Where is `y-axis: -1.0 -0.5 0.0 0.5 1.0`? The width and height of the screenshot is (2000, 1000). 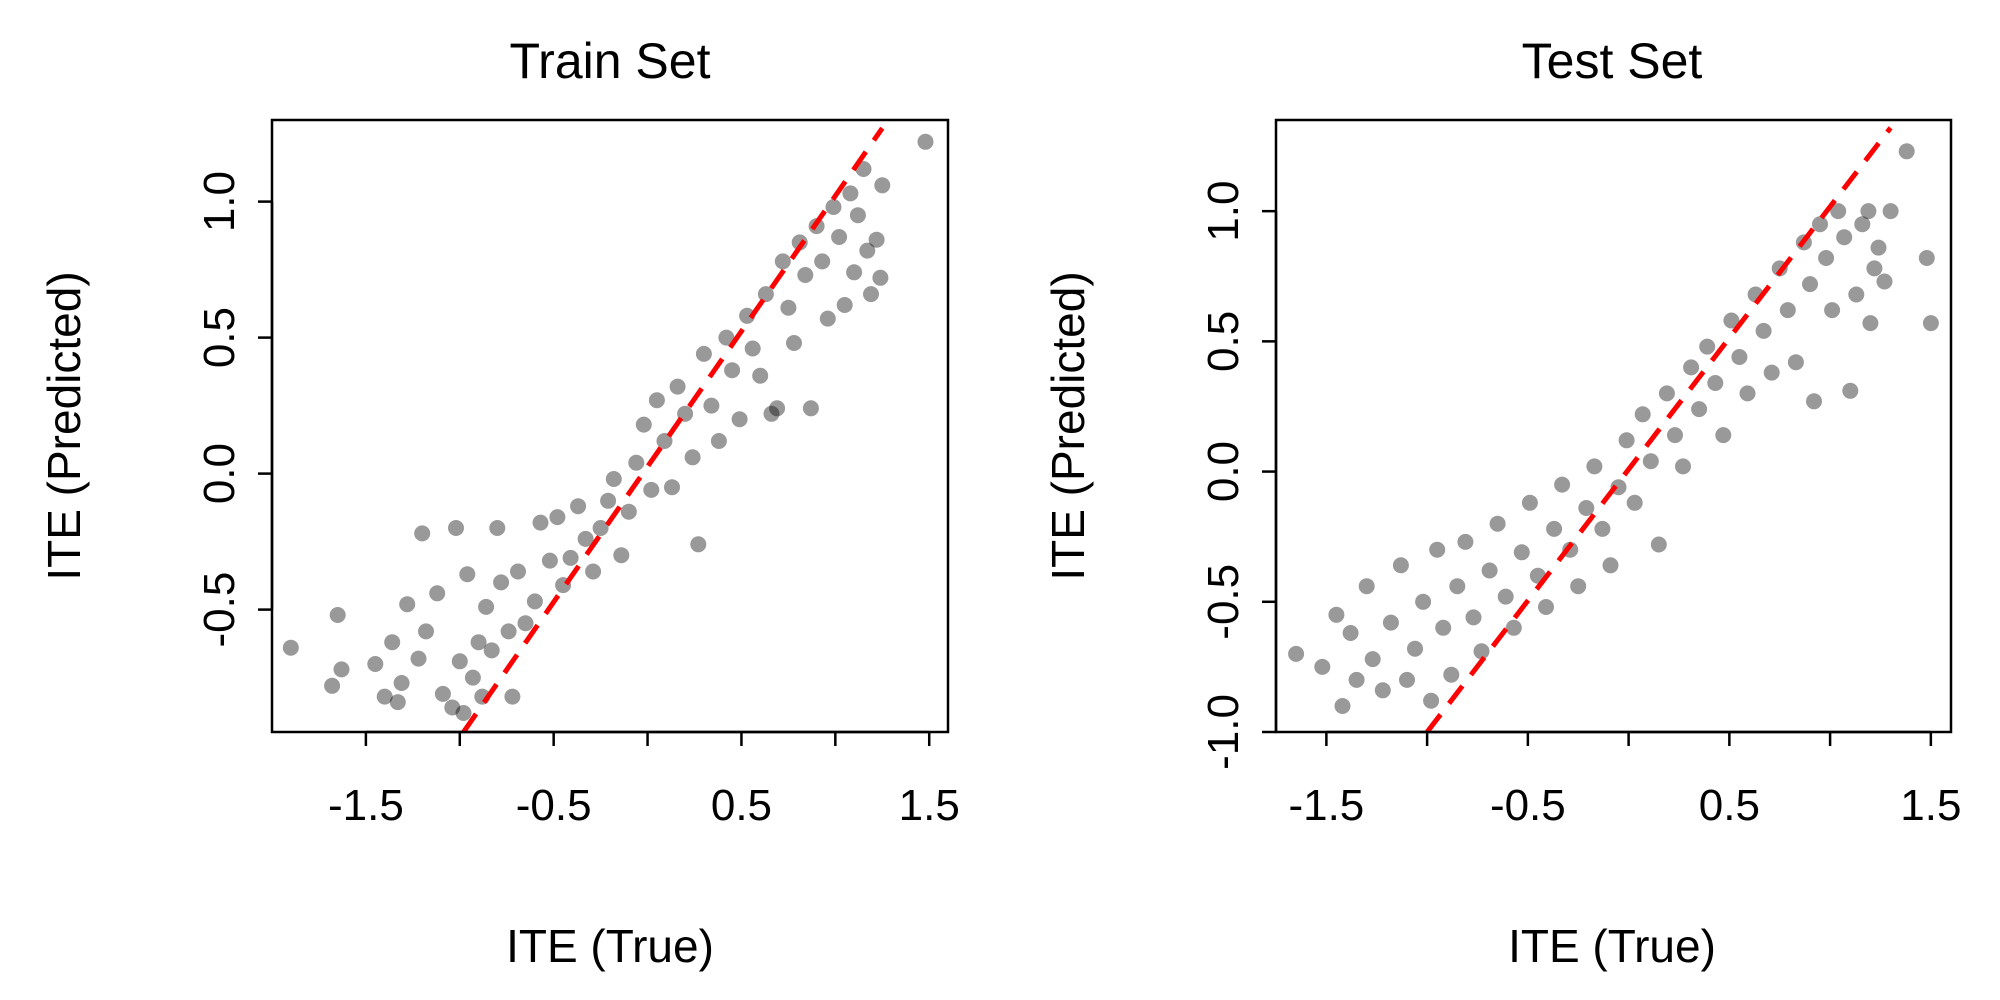
y-axis: -1.0 -0.5 0.0 0.5 1.0 is located at coordinates (1238, 475).